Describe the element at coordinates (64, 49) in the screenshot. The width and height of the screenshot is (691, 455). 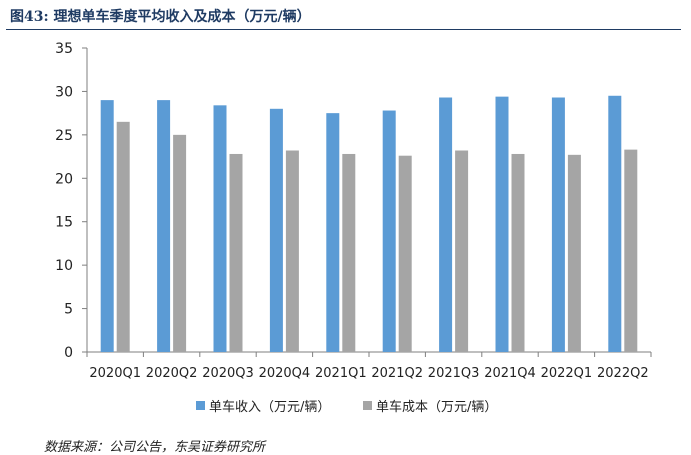
I see `y-tick-label: 35` at that location.